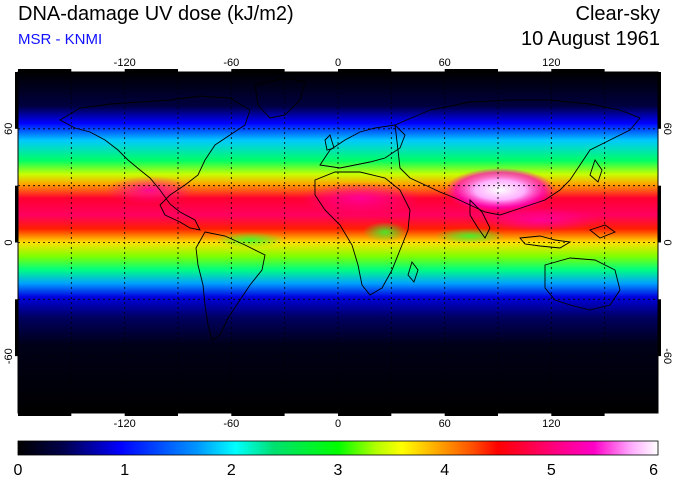 The width and height of the screenshot is (678, 480). Describe the element at coordinates (653, 470) in the screenshot. I see `colorbar-label: 6` at that location.